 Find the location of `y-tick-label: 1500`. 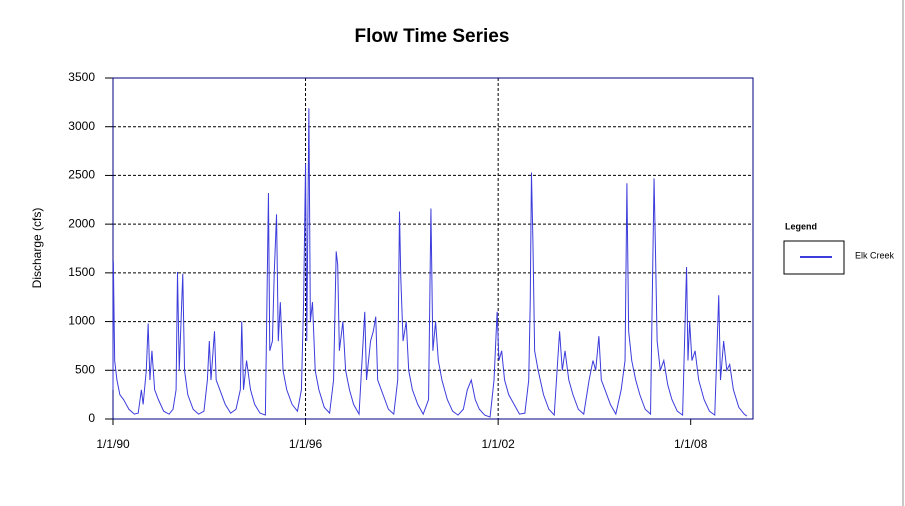

y-tick-label: 1500 is located at coordinates (81, 272).